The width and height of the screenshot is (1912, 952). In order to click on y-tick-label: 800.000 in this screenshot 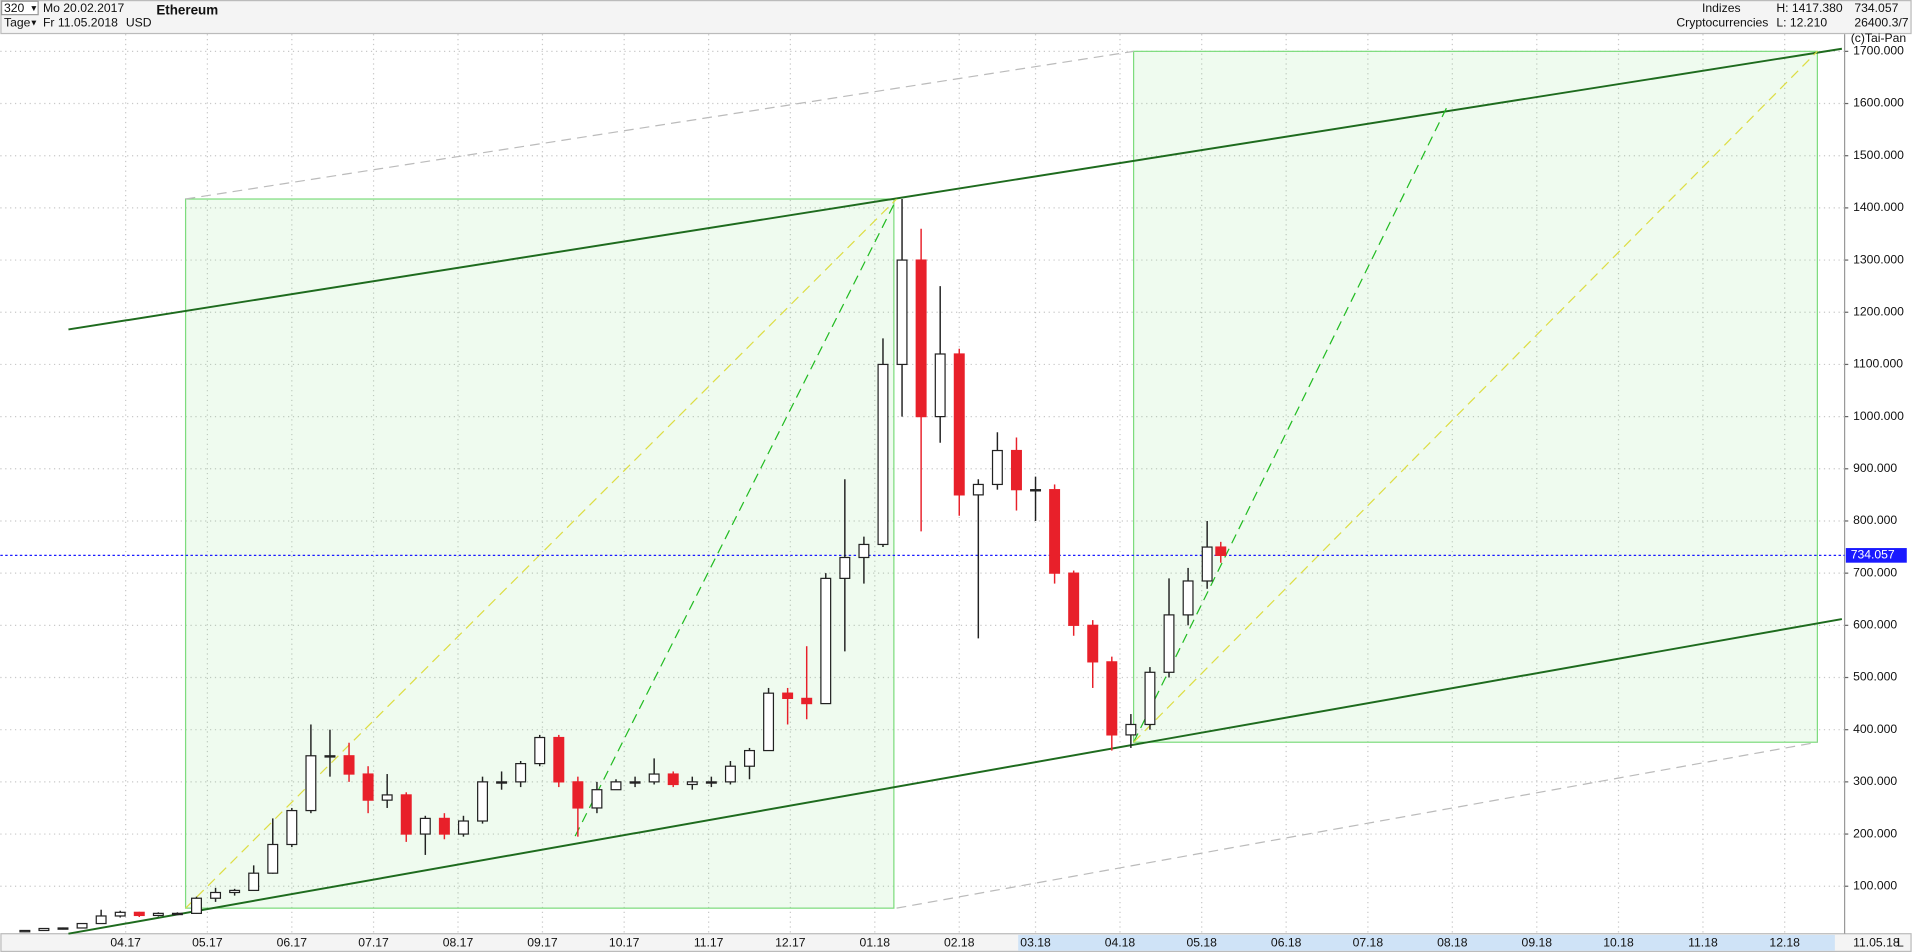, I will do `click(1875, 520)`.